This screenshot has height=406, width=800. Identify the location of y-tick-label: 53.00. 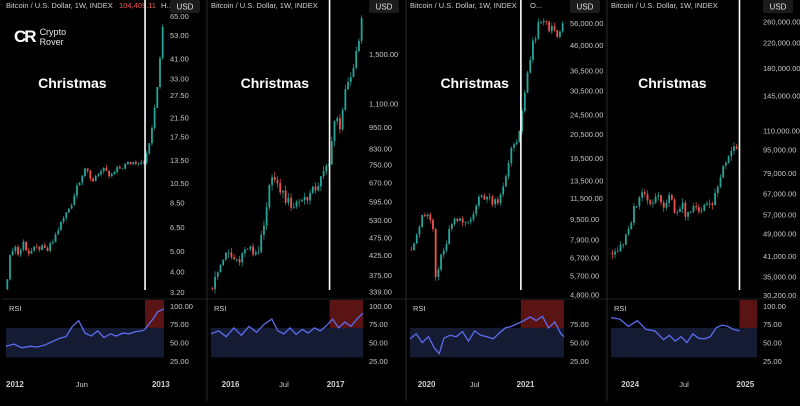
(179, 35).